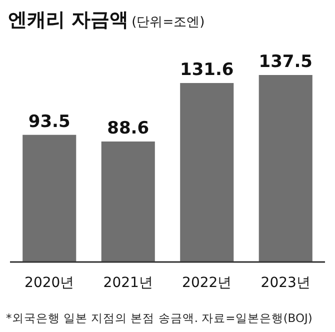  I want to click on data-label: 93.5, so click(49, 122).